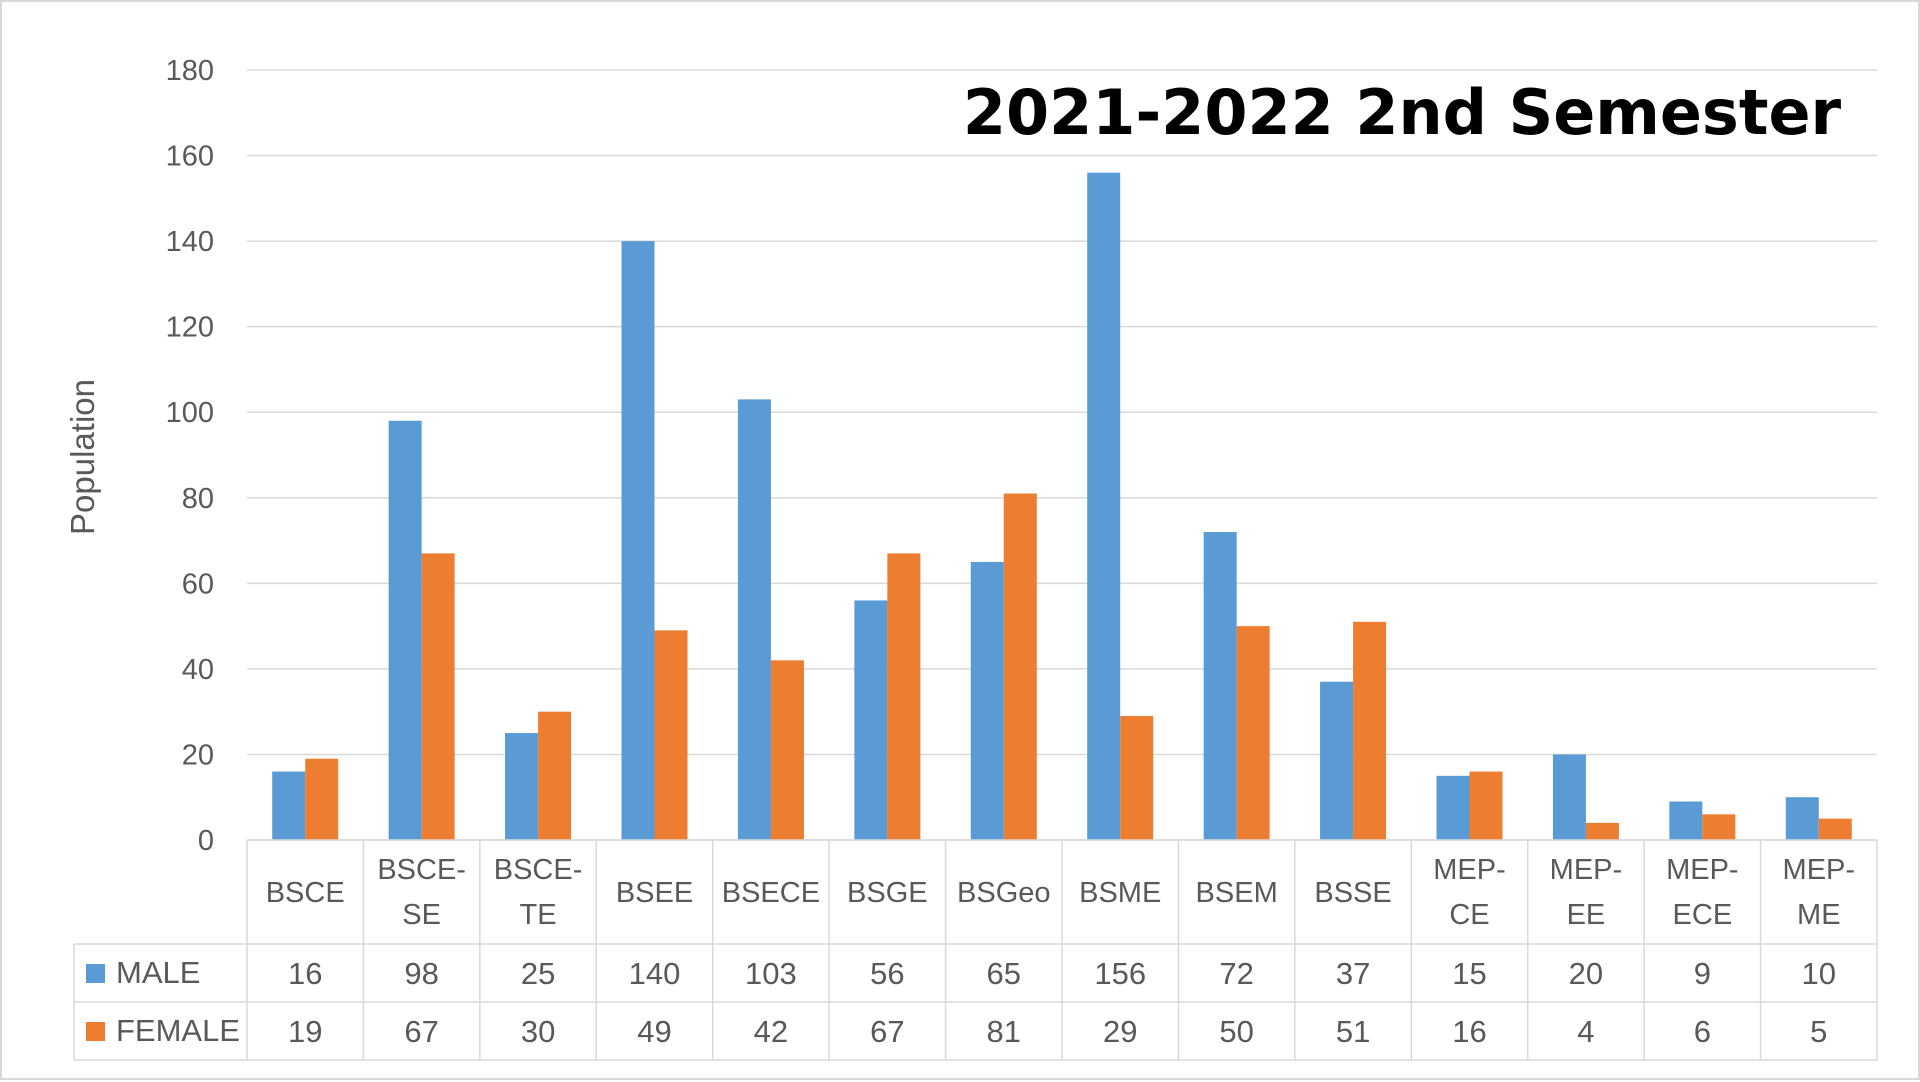  Describe the element at coordinates (305, 1031) in the screenshot. I see `table-cell-value: 19` at that location.